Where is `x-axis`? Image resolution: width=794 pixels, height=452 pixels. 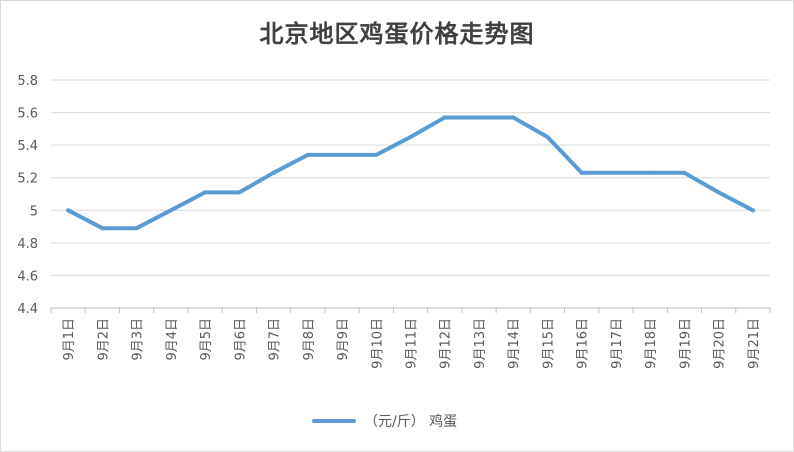
x-axis is located at coordinates (410, 310).